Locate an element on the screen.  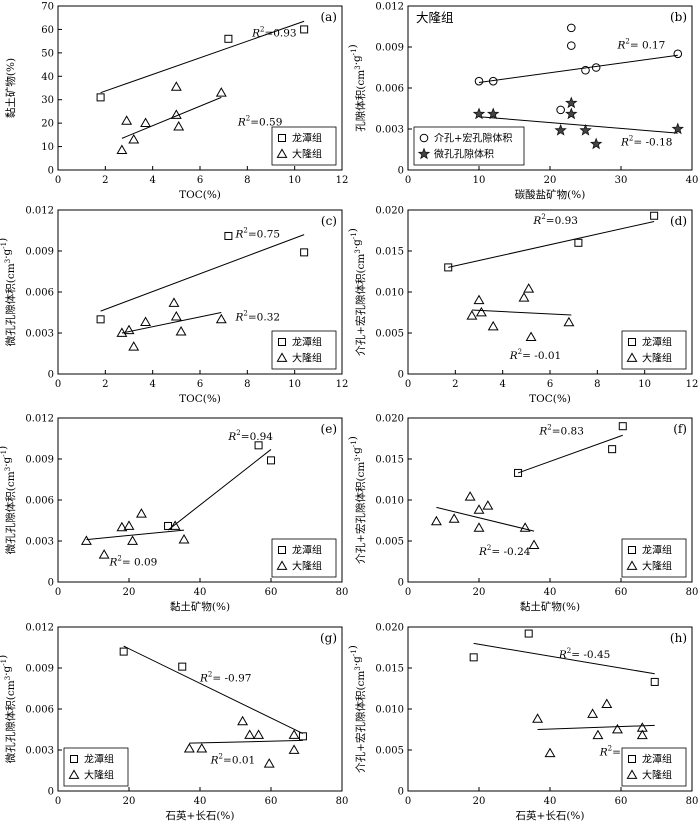
panel-label: (d) is located at coordinates (678, 221).